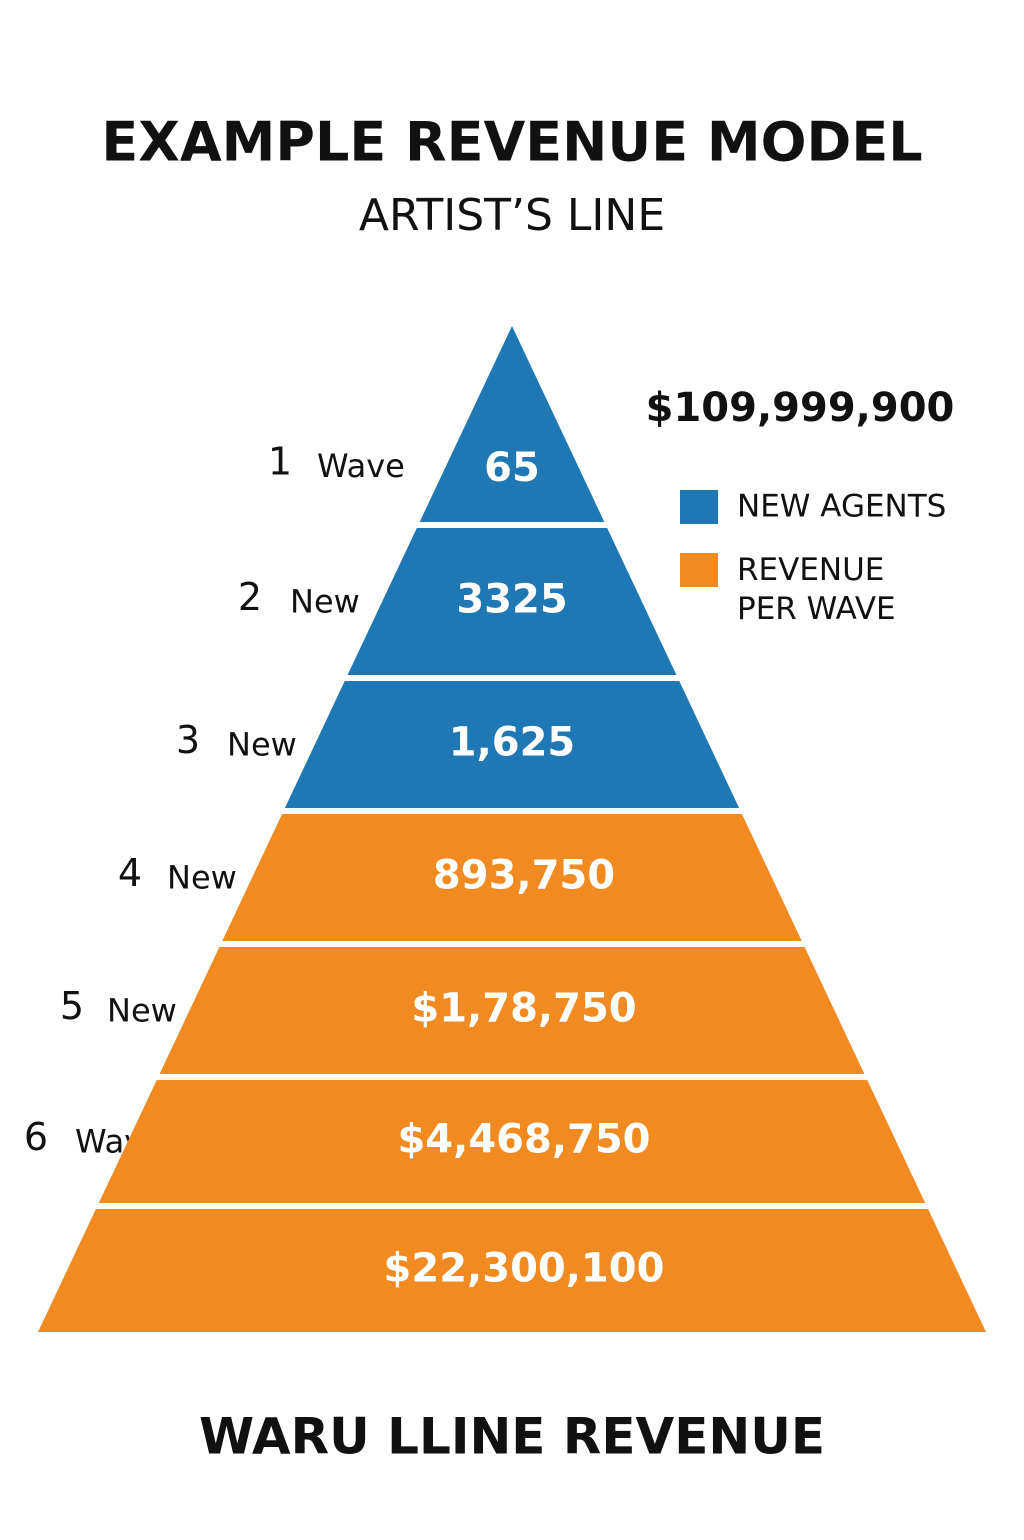  I want to click on tier-value: 65, so click(512, 468).